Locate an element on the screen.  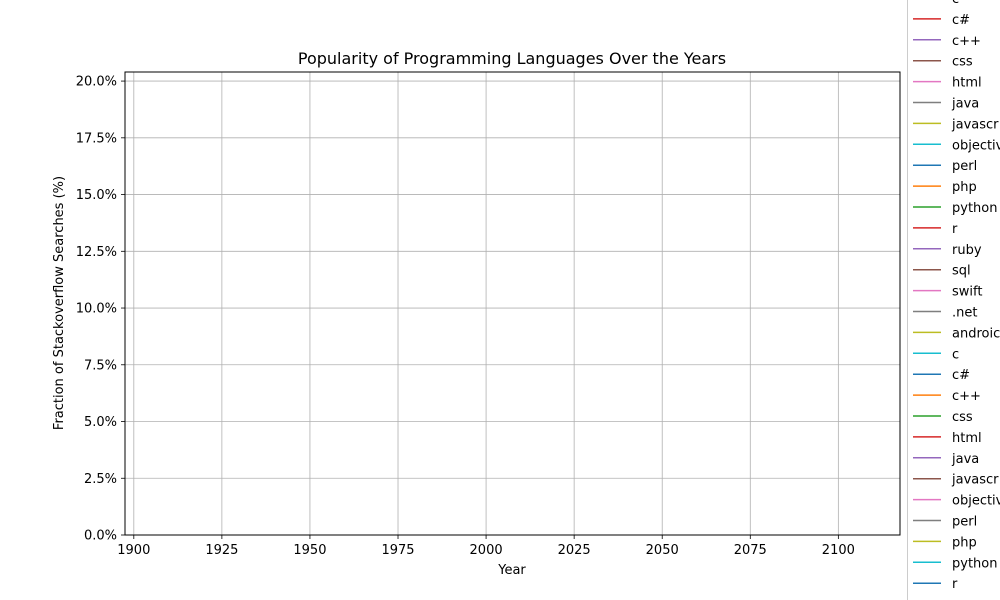
x-axis: 1900 1925 1950 1975 2000 2025 2050 2075 2100 is located at coordinates (486, 546).